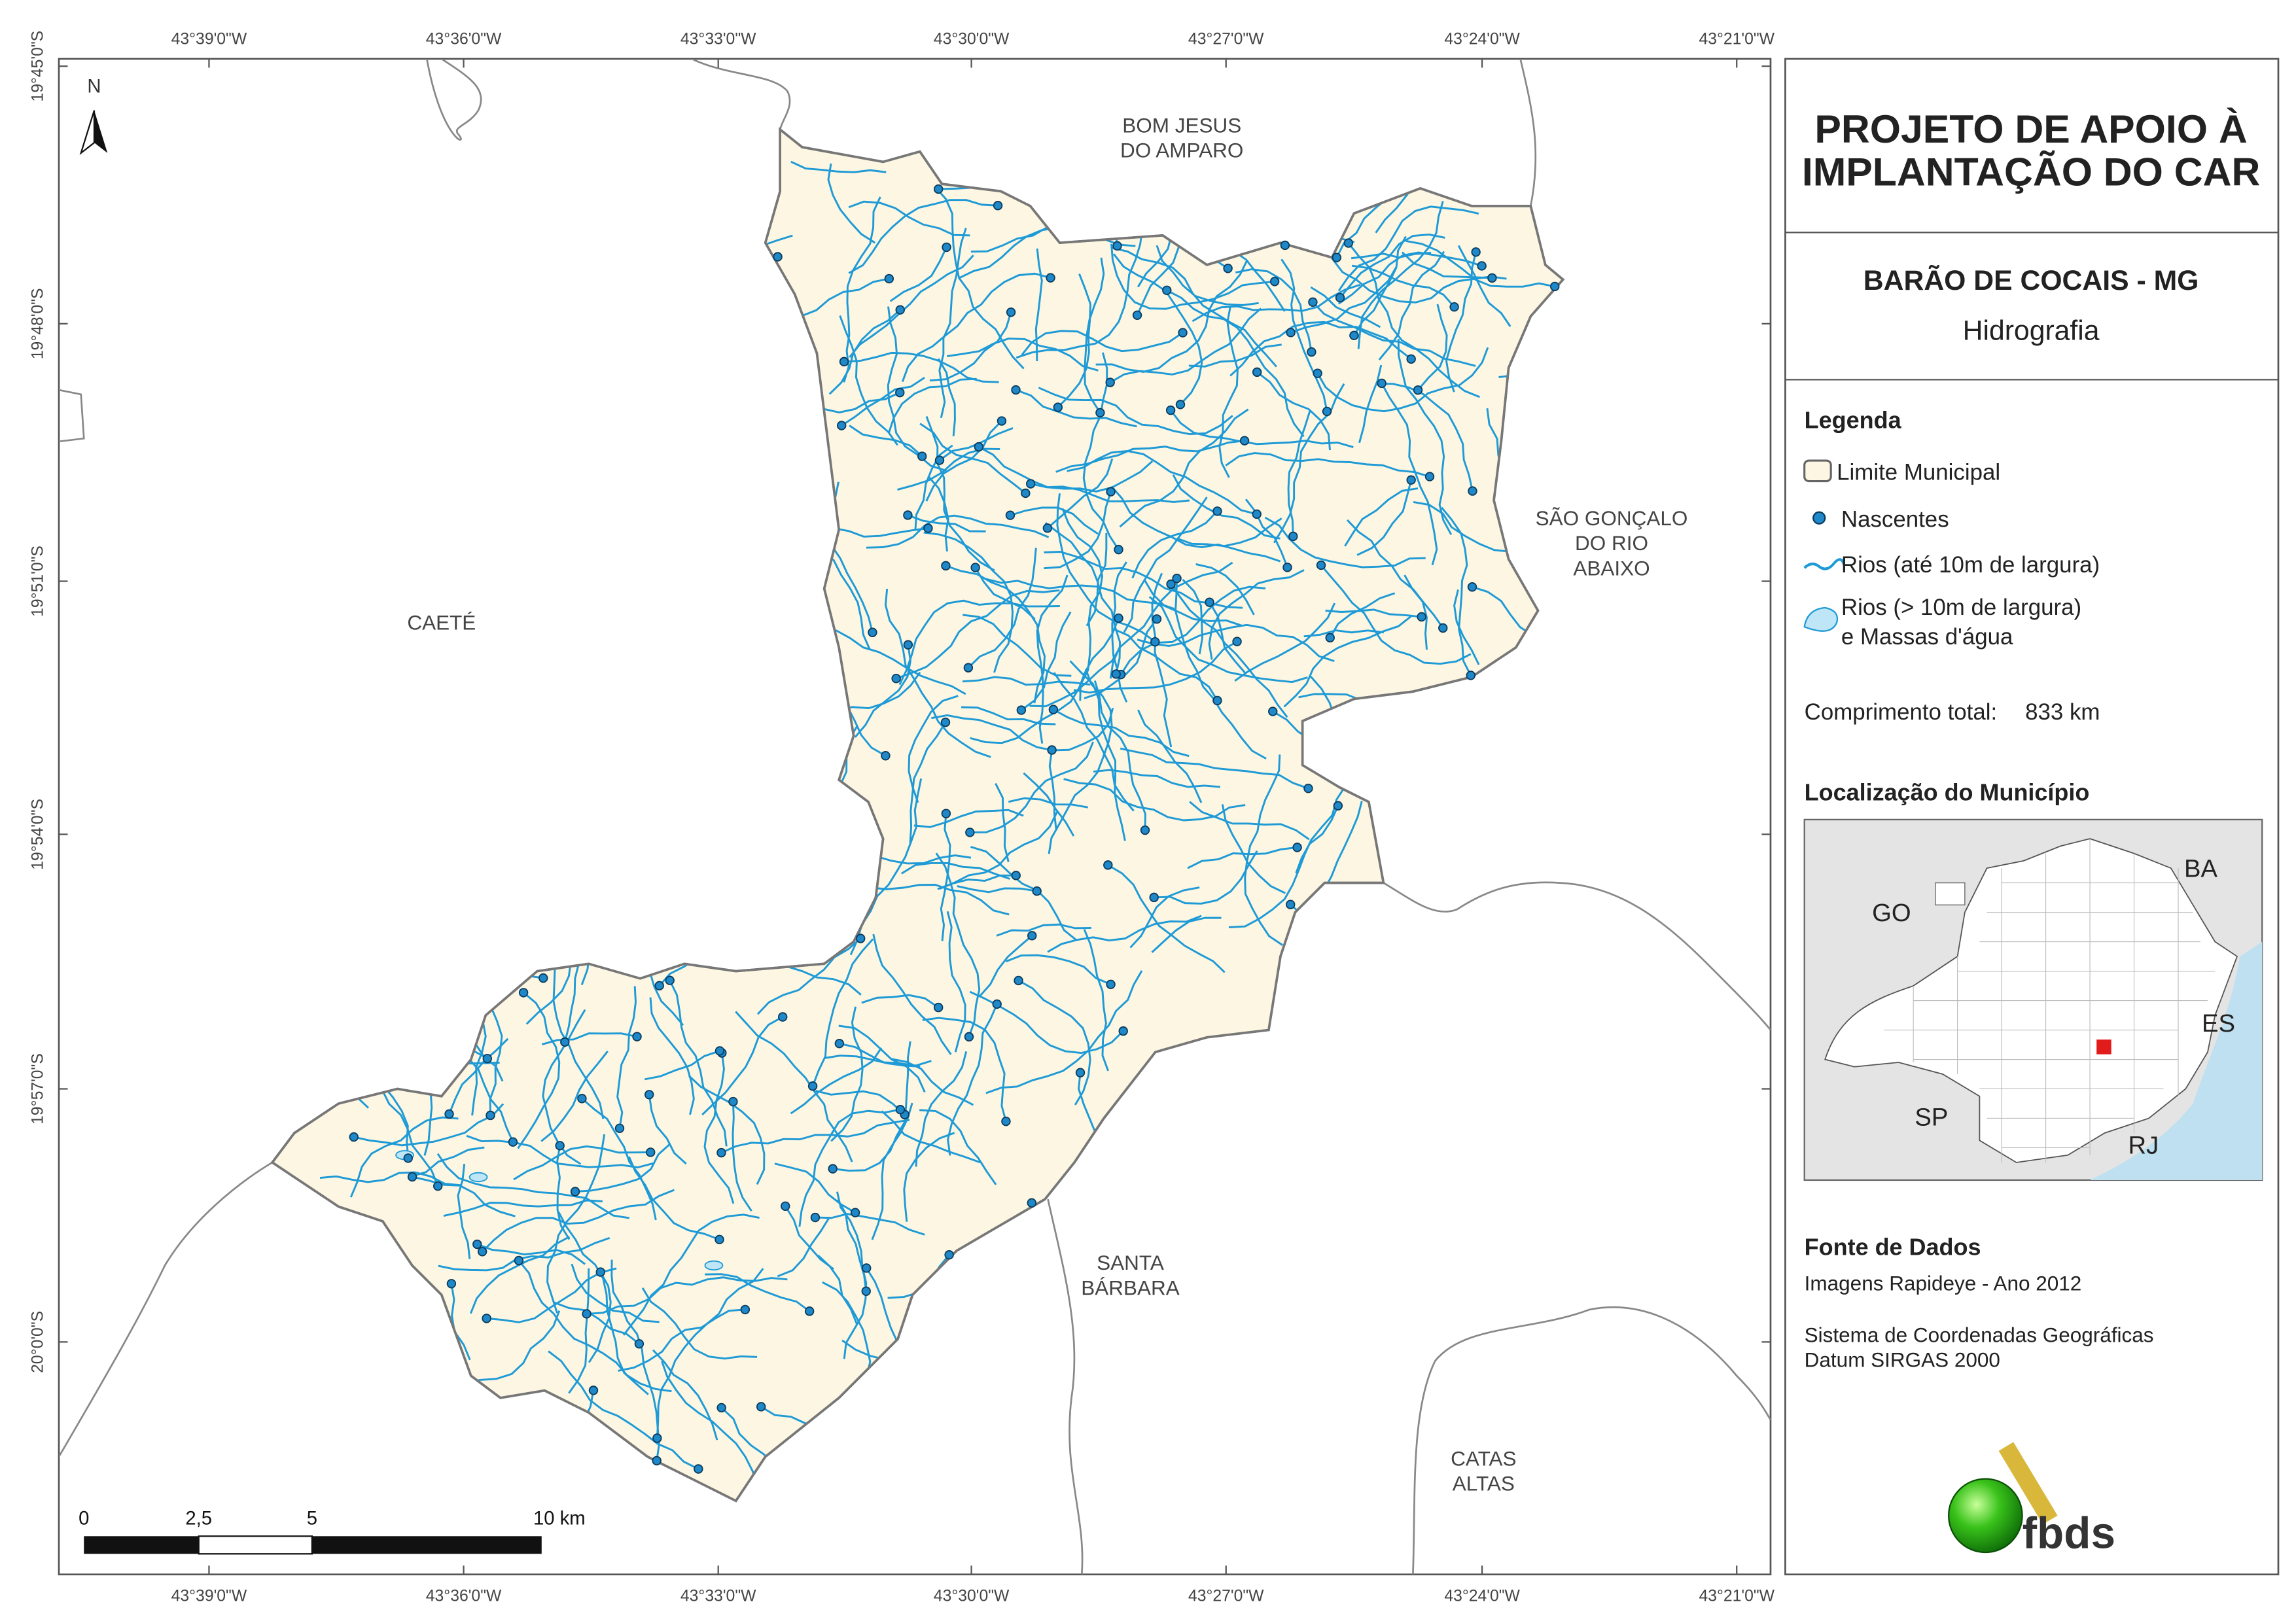  Describe the element at coordinates (332, 1532) in the screenshot. I see `scale-bar: 0 2,5 5 10 km` at that location.